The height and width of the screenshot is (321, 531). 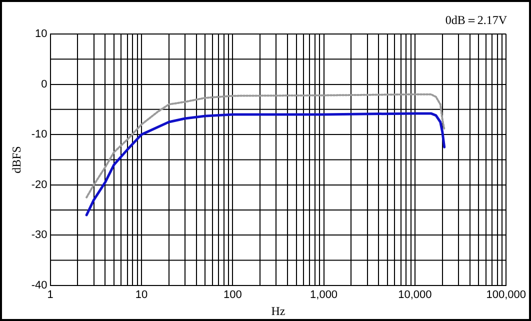 What do you see at coordinates (278, 311) in the screenshot?
I see `x-axis-title: Hz` at bounding box center [278, 311].